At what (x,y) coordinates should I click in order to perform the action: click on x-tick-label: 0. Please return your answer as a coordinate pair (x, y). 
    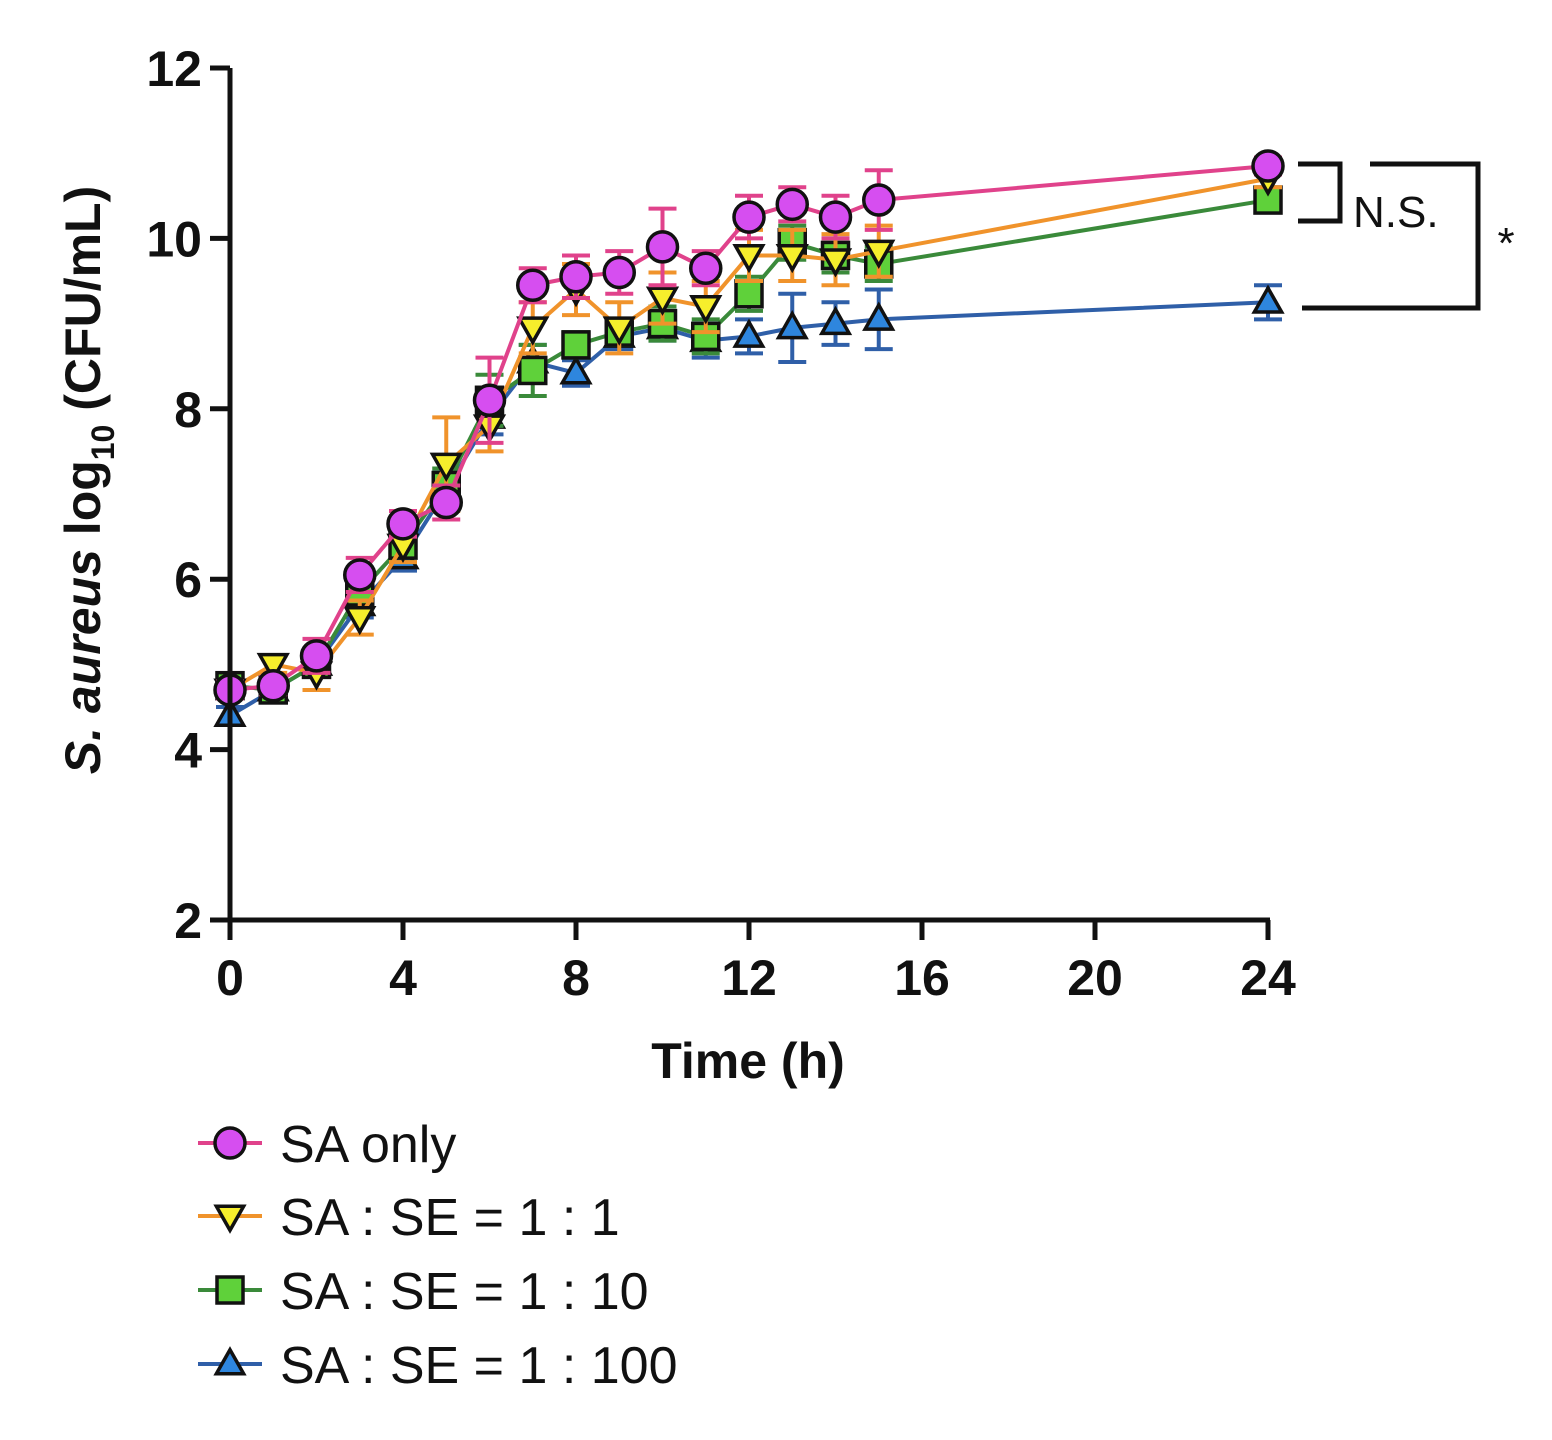
    Looking at the image, I should click on (230, 978).